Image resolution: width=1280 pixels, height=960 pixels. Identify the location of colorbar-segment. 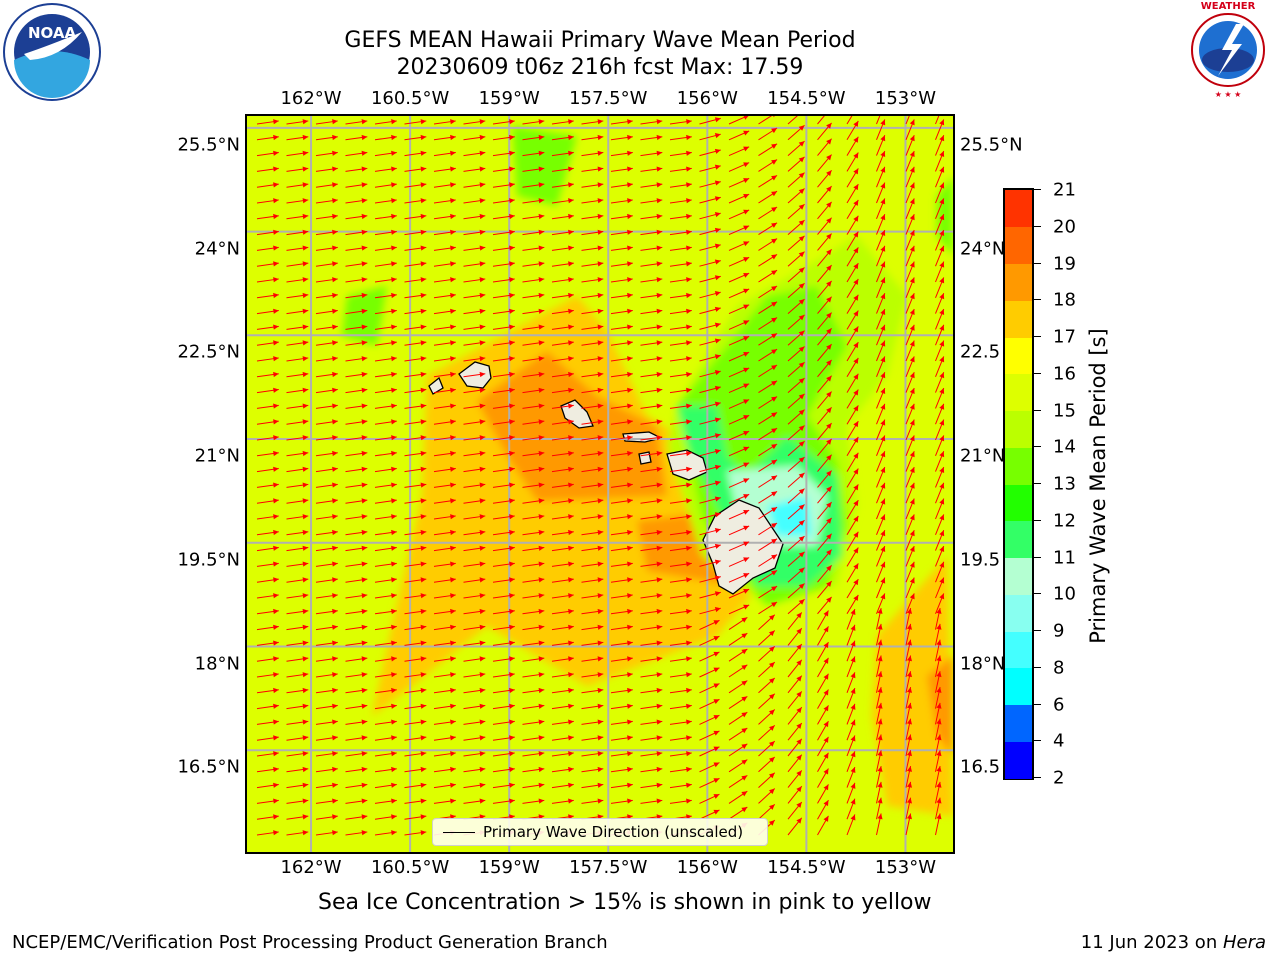
(1018, 356).